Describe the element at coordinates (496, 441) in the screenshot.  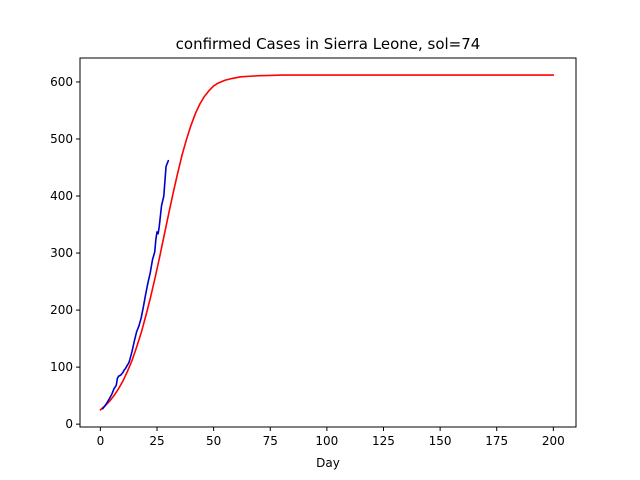
I see `x-tick-label: 175` at that location.